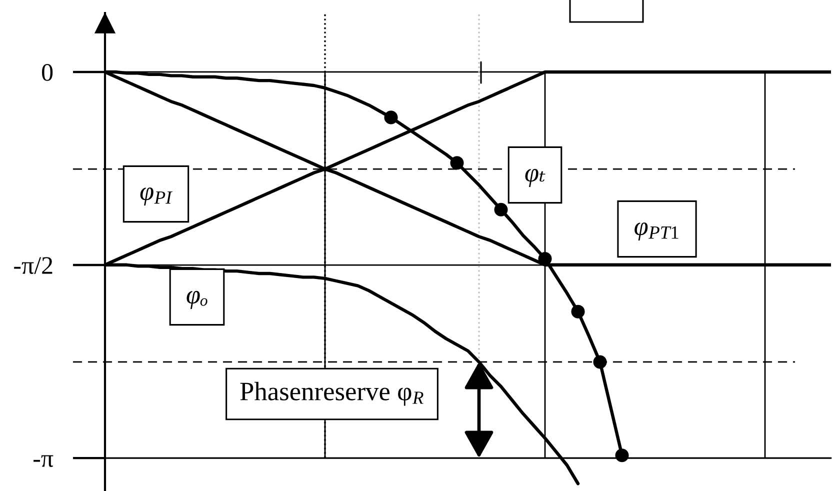 The image size is (833, 491). Describe the element at coordinates (332, 394) in the screenshot. I see `annotation: Phasenreserve φ$_{R}$` at that location.